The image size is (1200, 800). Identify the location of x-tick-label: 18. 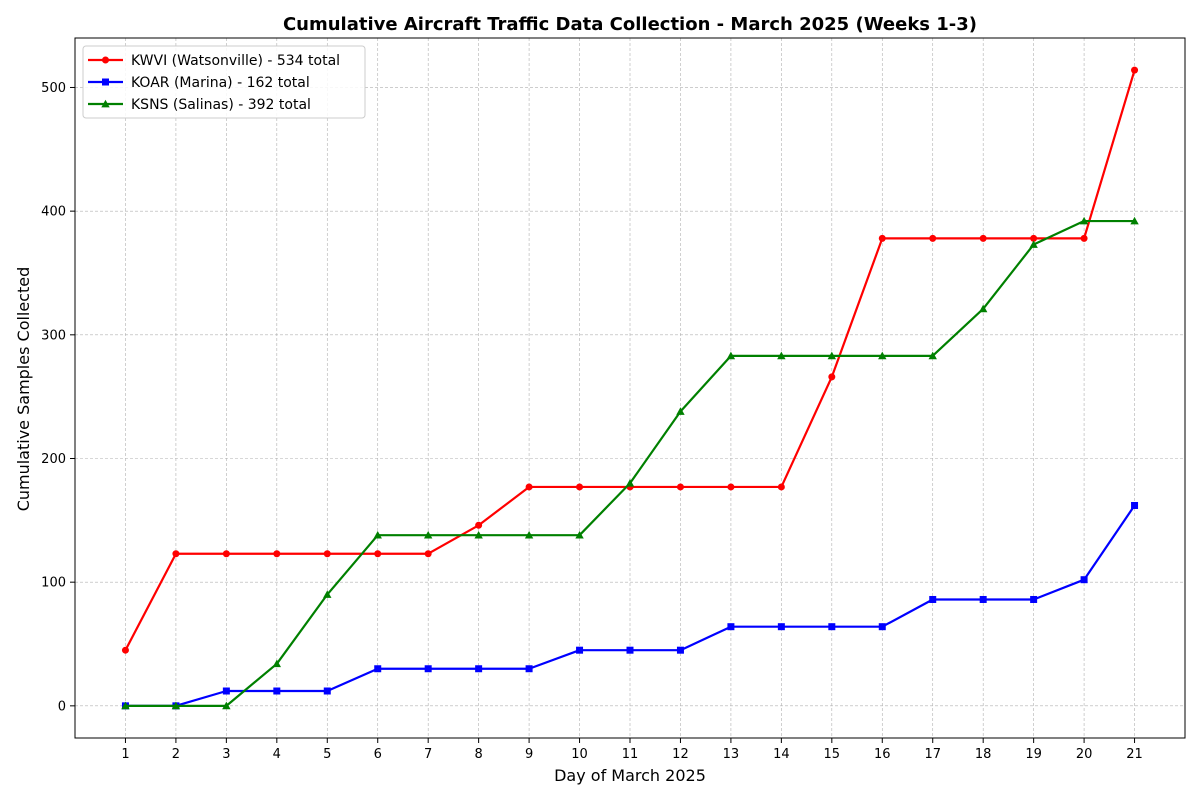
(983, 754).